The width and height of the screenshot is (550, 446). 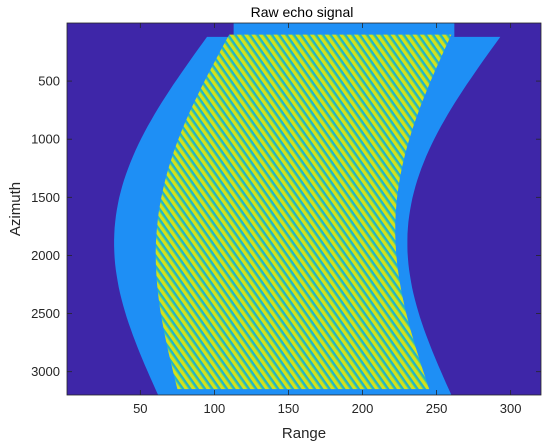 I want to click on y-tick-label: 2000, so click(x=45, y=255).